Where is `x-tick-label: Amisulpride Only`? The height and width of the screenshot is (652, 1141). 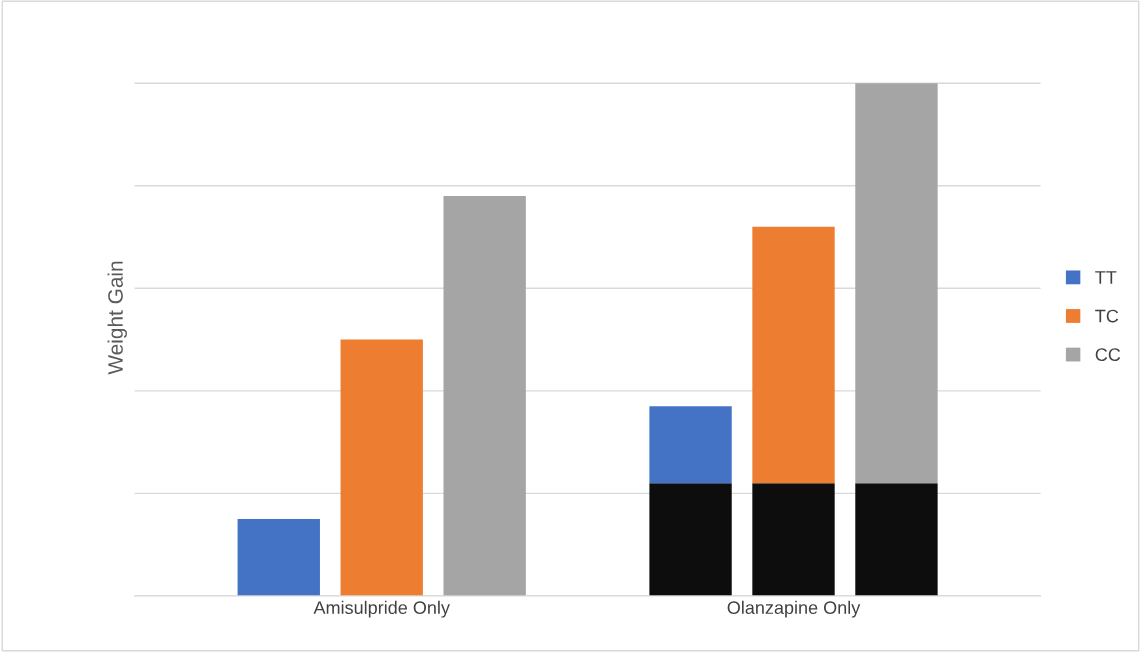
x-tick-label: Amisulpride Only is located at coordinates (381, 609).